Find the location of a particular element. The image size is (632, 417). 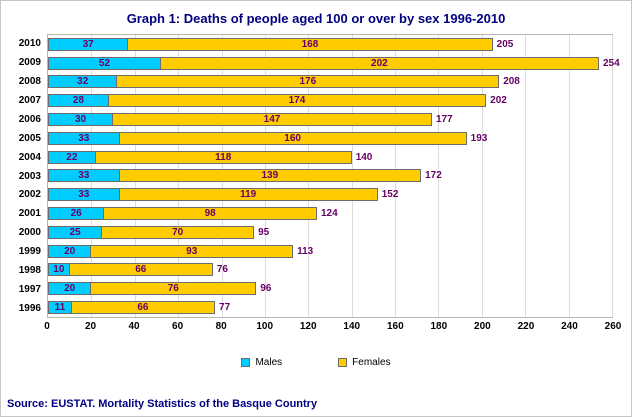

legend-swatch is located at coordinates (343, 362).